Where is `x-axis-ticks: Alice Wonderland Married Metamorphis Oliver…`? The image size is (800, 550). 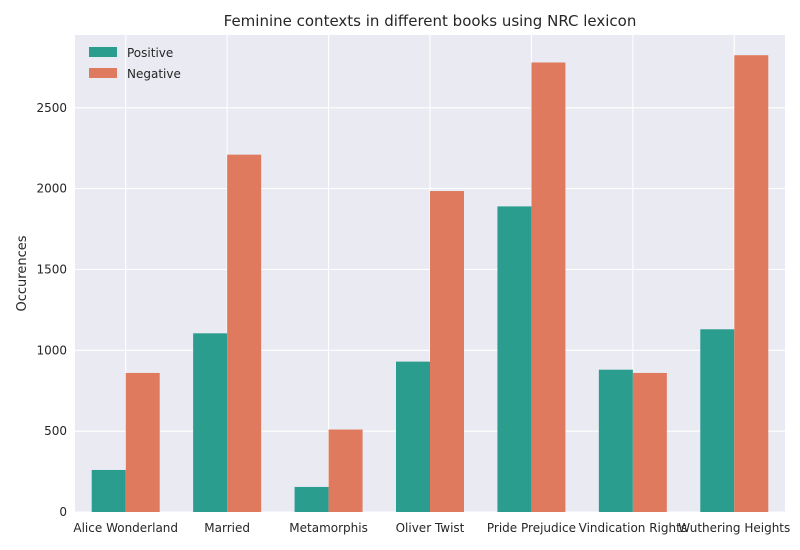 x-axis-ticks: Alice Wonderland Married Metamorphis Oliver… is located at coordinates (431, 528).